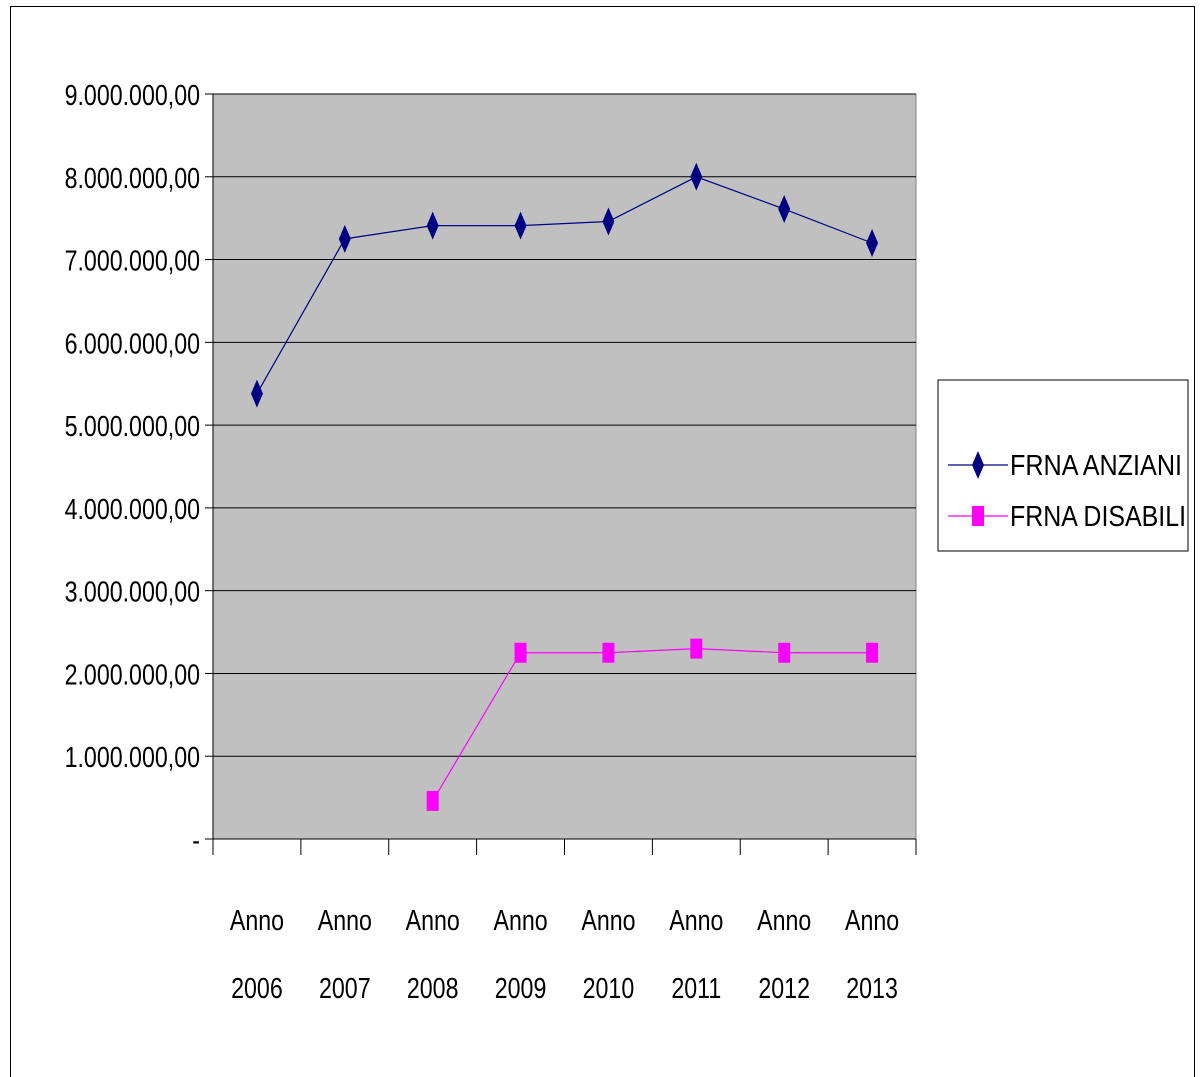 The image size is (1200, 1077). Describe the element at coordinates (132, 260) in the screenshot. I see `y-tick-label: 7.000.000,00` at that location.